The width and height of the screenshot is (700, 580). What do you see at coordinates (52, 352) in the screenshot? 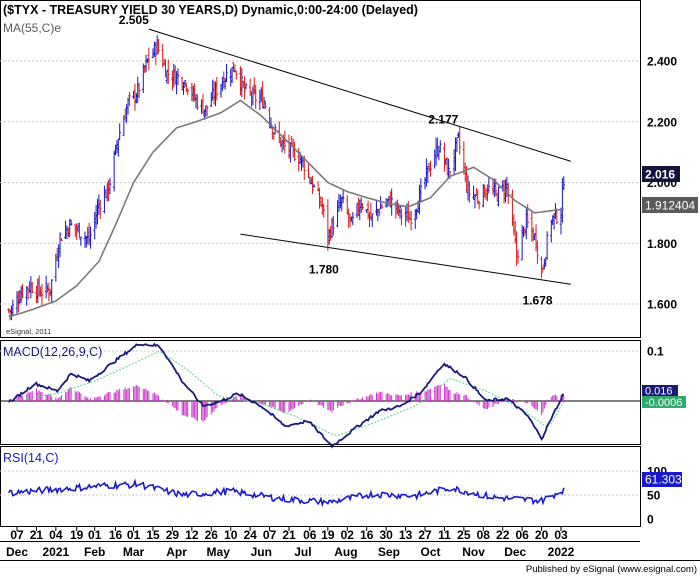
I see `macd-title: MACD(12,26,9,C)` at bounding box center [52, 352].